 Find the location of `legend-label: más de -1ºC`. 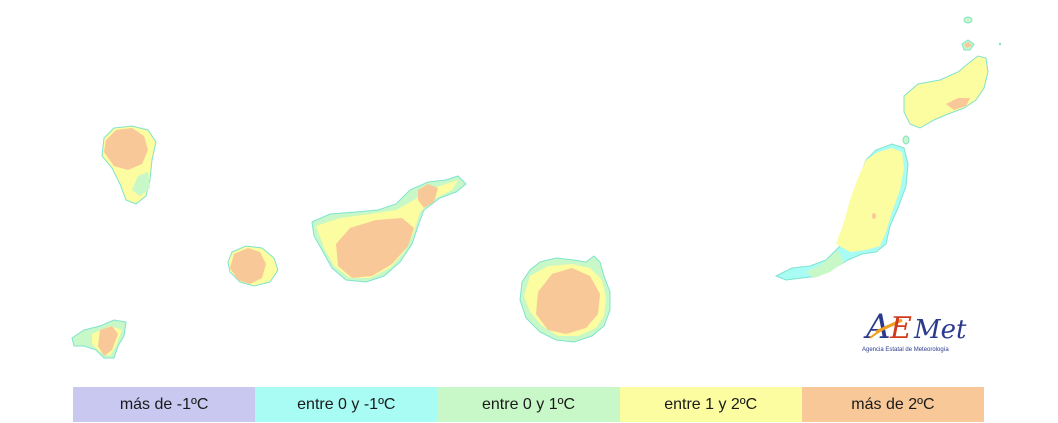

legend-label: más de -1ºC is located at coordinates (164, 404).